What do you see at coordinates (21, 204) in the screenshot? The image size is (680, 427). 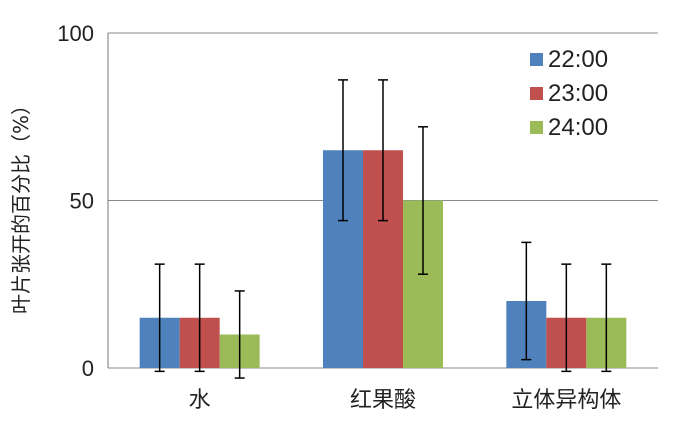 I see `y-axis-label: 叶片张开的百分比（%）` at bounding box center [21, 204].